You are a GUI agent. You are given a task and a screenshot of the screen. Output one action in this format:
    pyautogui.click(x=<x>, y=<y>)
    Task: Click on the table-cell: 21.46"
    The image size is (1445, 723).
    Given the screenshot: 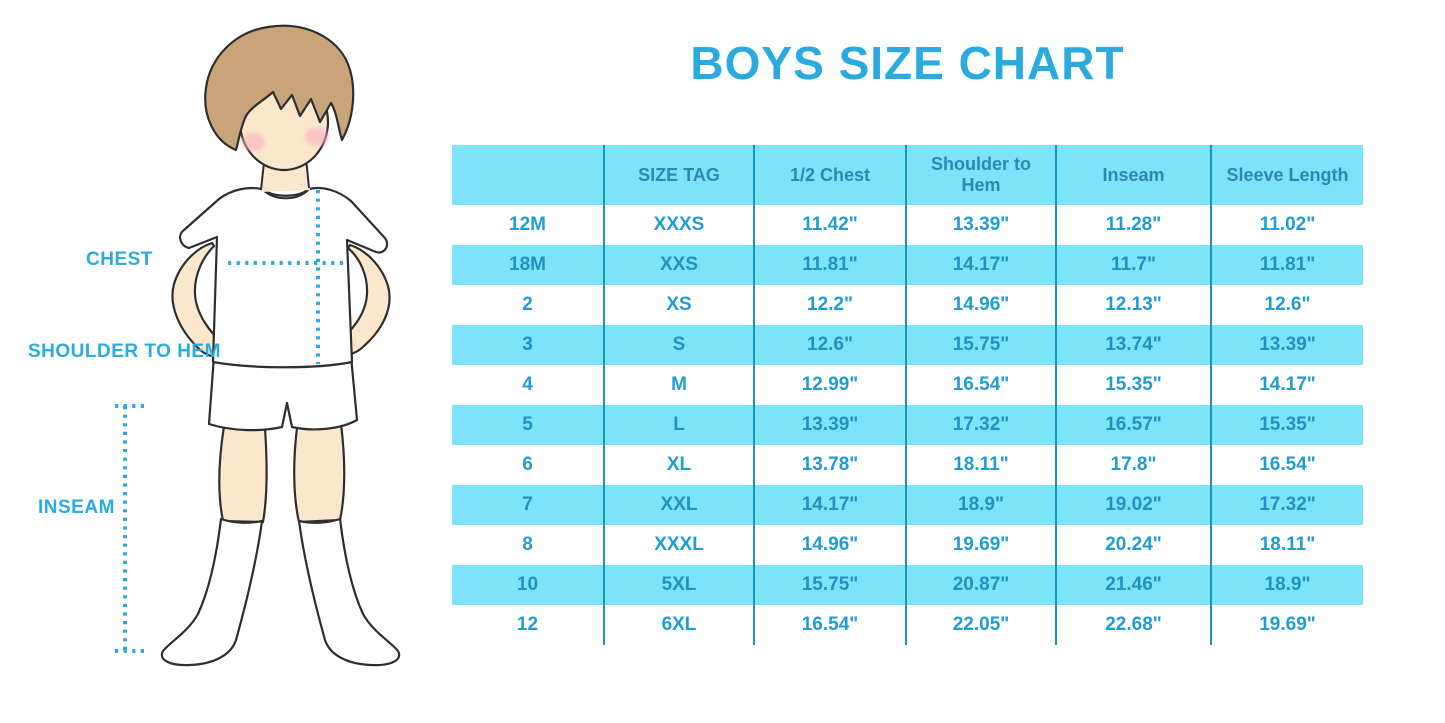 What is the action you would take?
    pyautogui.click(x=1133, y=585)
    